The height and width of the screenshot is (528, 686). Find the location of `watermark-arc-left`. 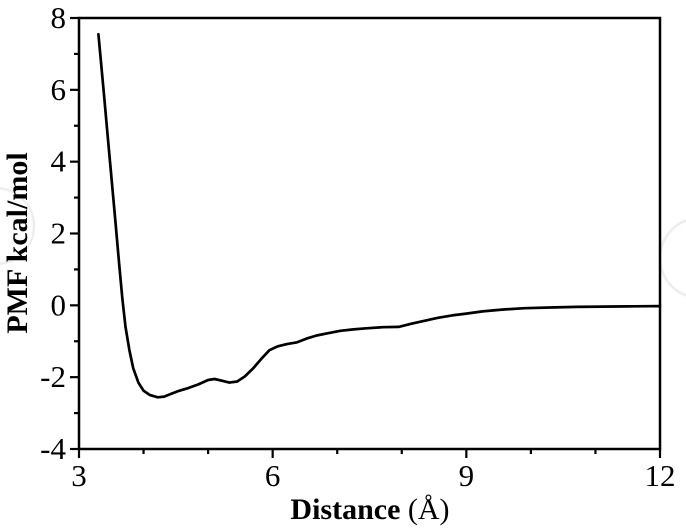

watermark-arc-left is located at coordinates (18, 226).